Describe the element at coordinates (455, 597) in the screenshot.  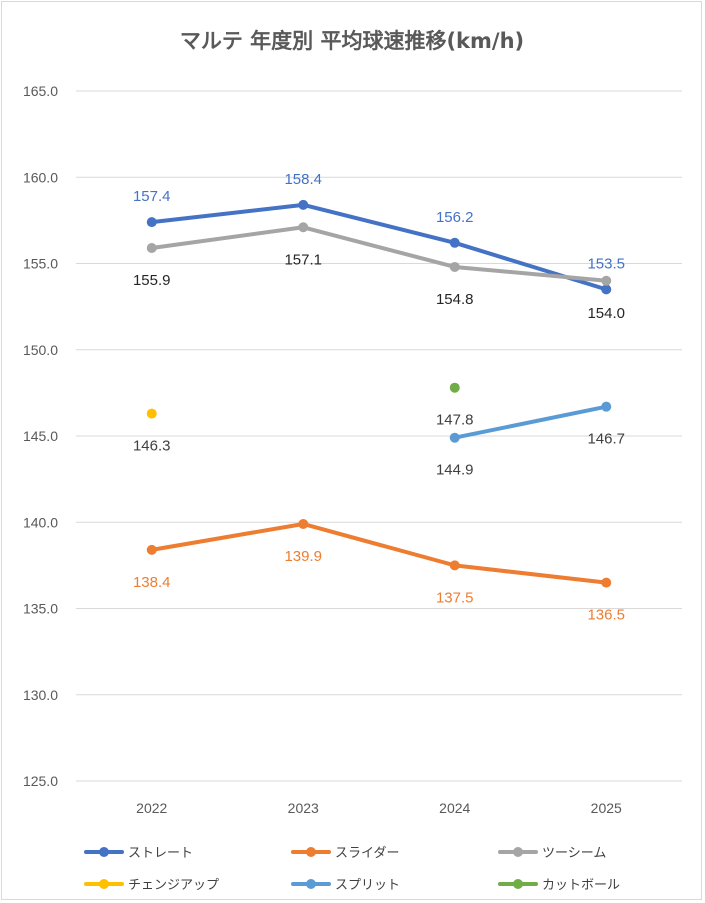
I see `data-label: 137.5` at that location.